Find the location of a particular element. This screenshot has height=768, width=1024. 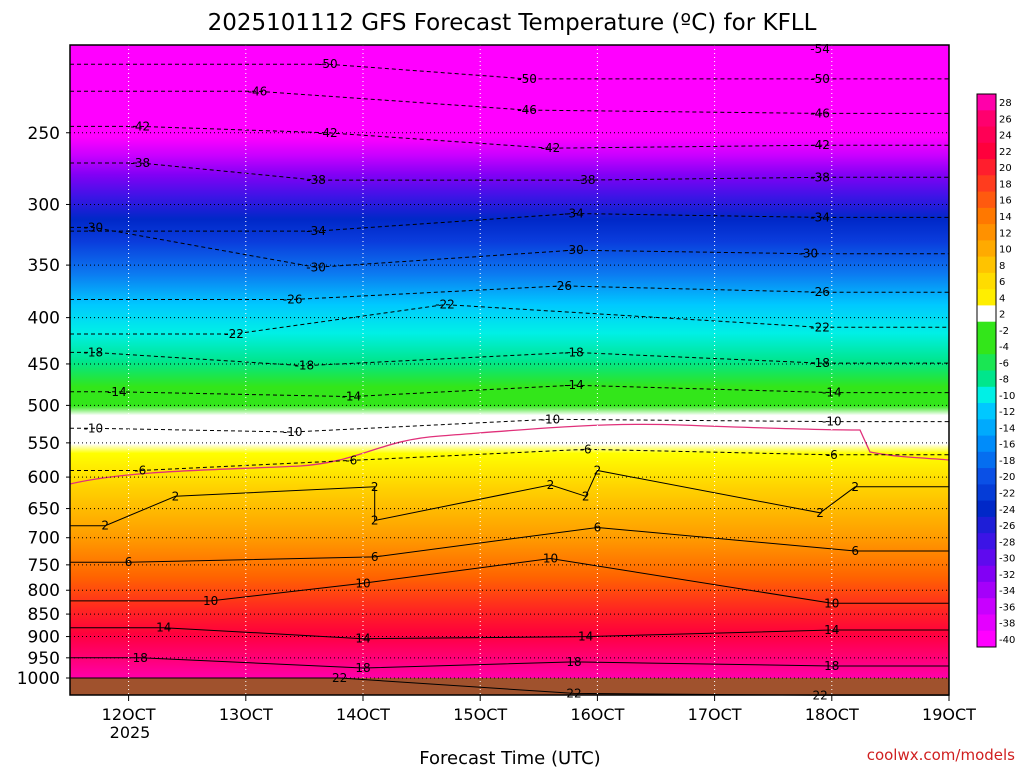

contour-label: 18 is located at coordinates (831, 666).